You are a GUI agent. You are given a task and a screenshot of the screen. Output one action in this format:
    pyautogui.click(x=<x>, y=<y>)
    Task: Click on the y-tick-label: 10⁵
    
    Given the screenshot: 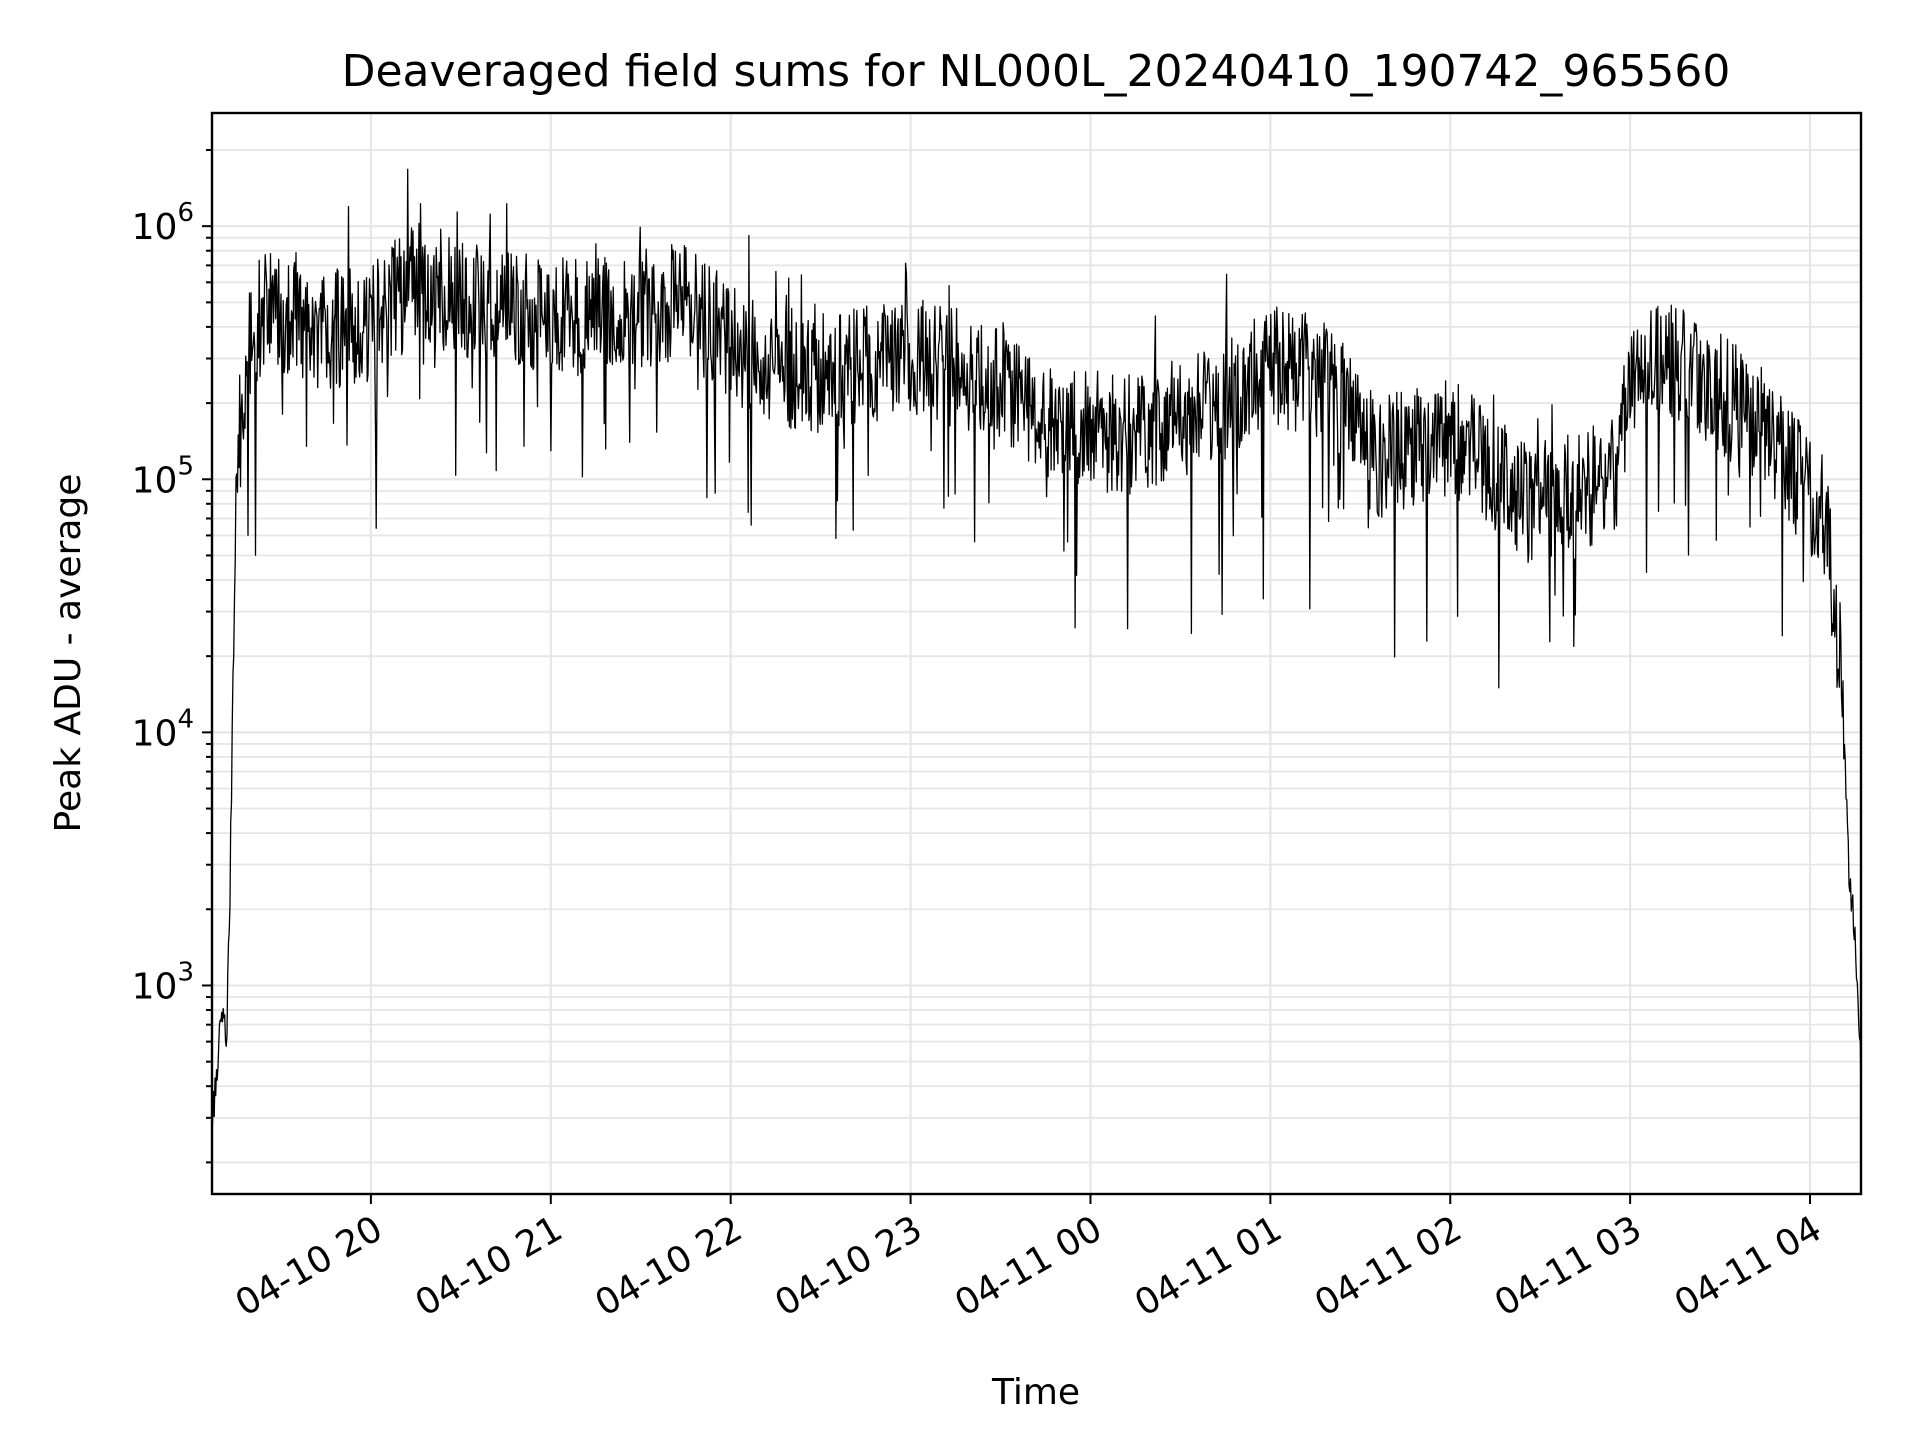 What is the action you would take?
    pyautogui.click(x=163, y=476)
    